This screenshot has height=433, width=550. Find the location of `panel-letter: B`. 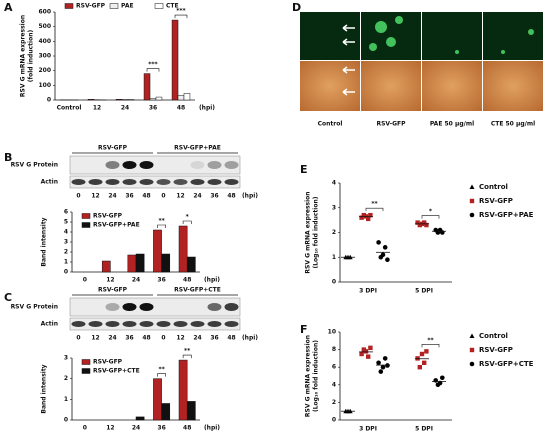

panel-letter: B is located at coordinates (8, 157).